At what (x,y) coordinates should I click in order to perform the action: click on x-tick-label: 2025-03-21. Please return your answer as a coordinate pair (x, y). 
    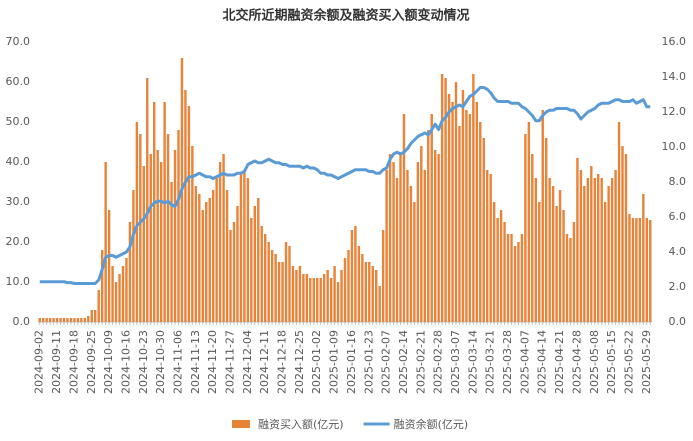
    Looking at the image, I should click on (490, 362).